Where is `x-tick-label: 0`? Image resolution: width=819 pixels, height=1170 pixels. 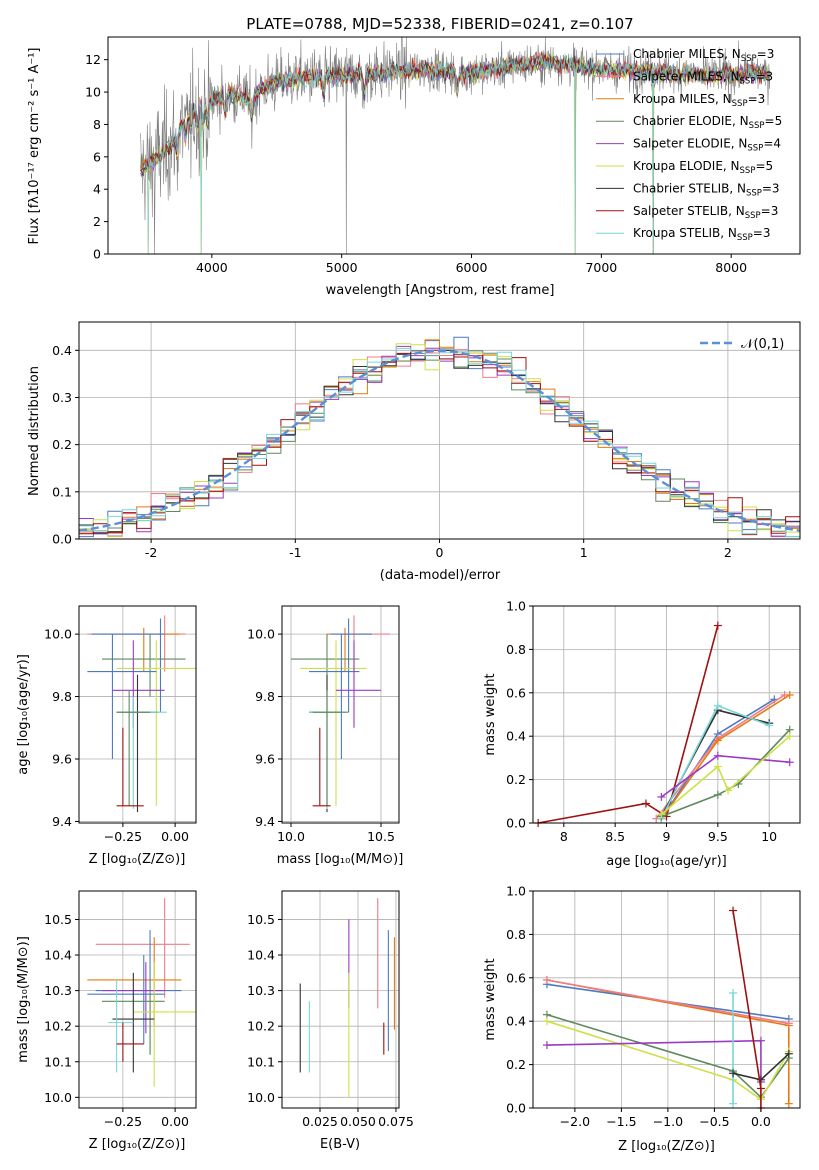 x-tick-label: 0 is located at coordinates (440, 552).